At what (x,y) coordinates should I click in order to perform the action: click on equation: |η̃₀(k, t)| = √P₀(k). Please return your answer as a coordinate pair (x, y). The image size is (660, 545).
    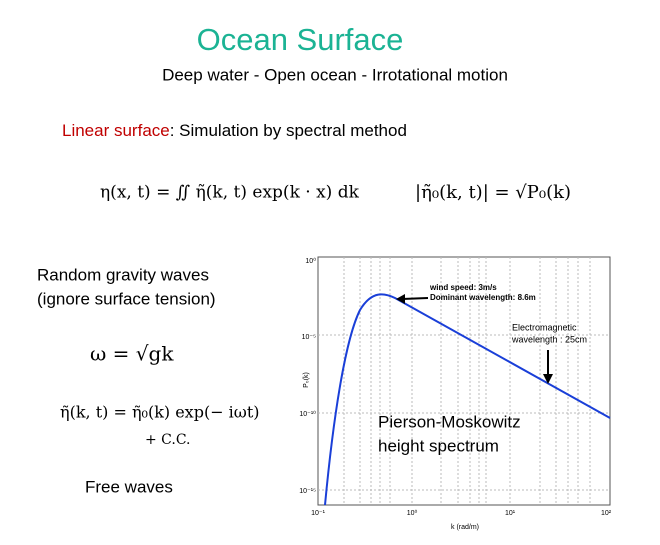
    Looking at the image, I should click on (493, 192).